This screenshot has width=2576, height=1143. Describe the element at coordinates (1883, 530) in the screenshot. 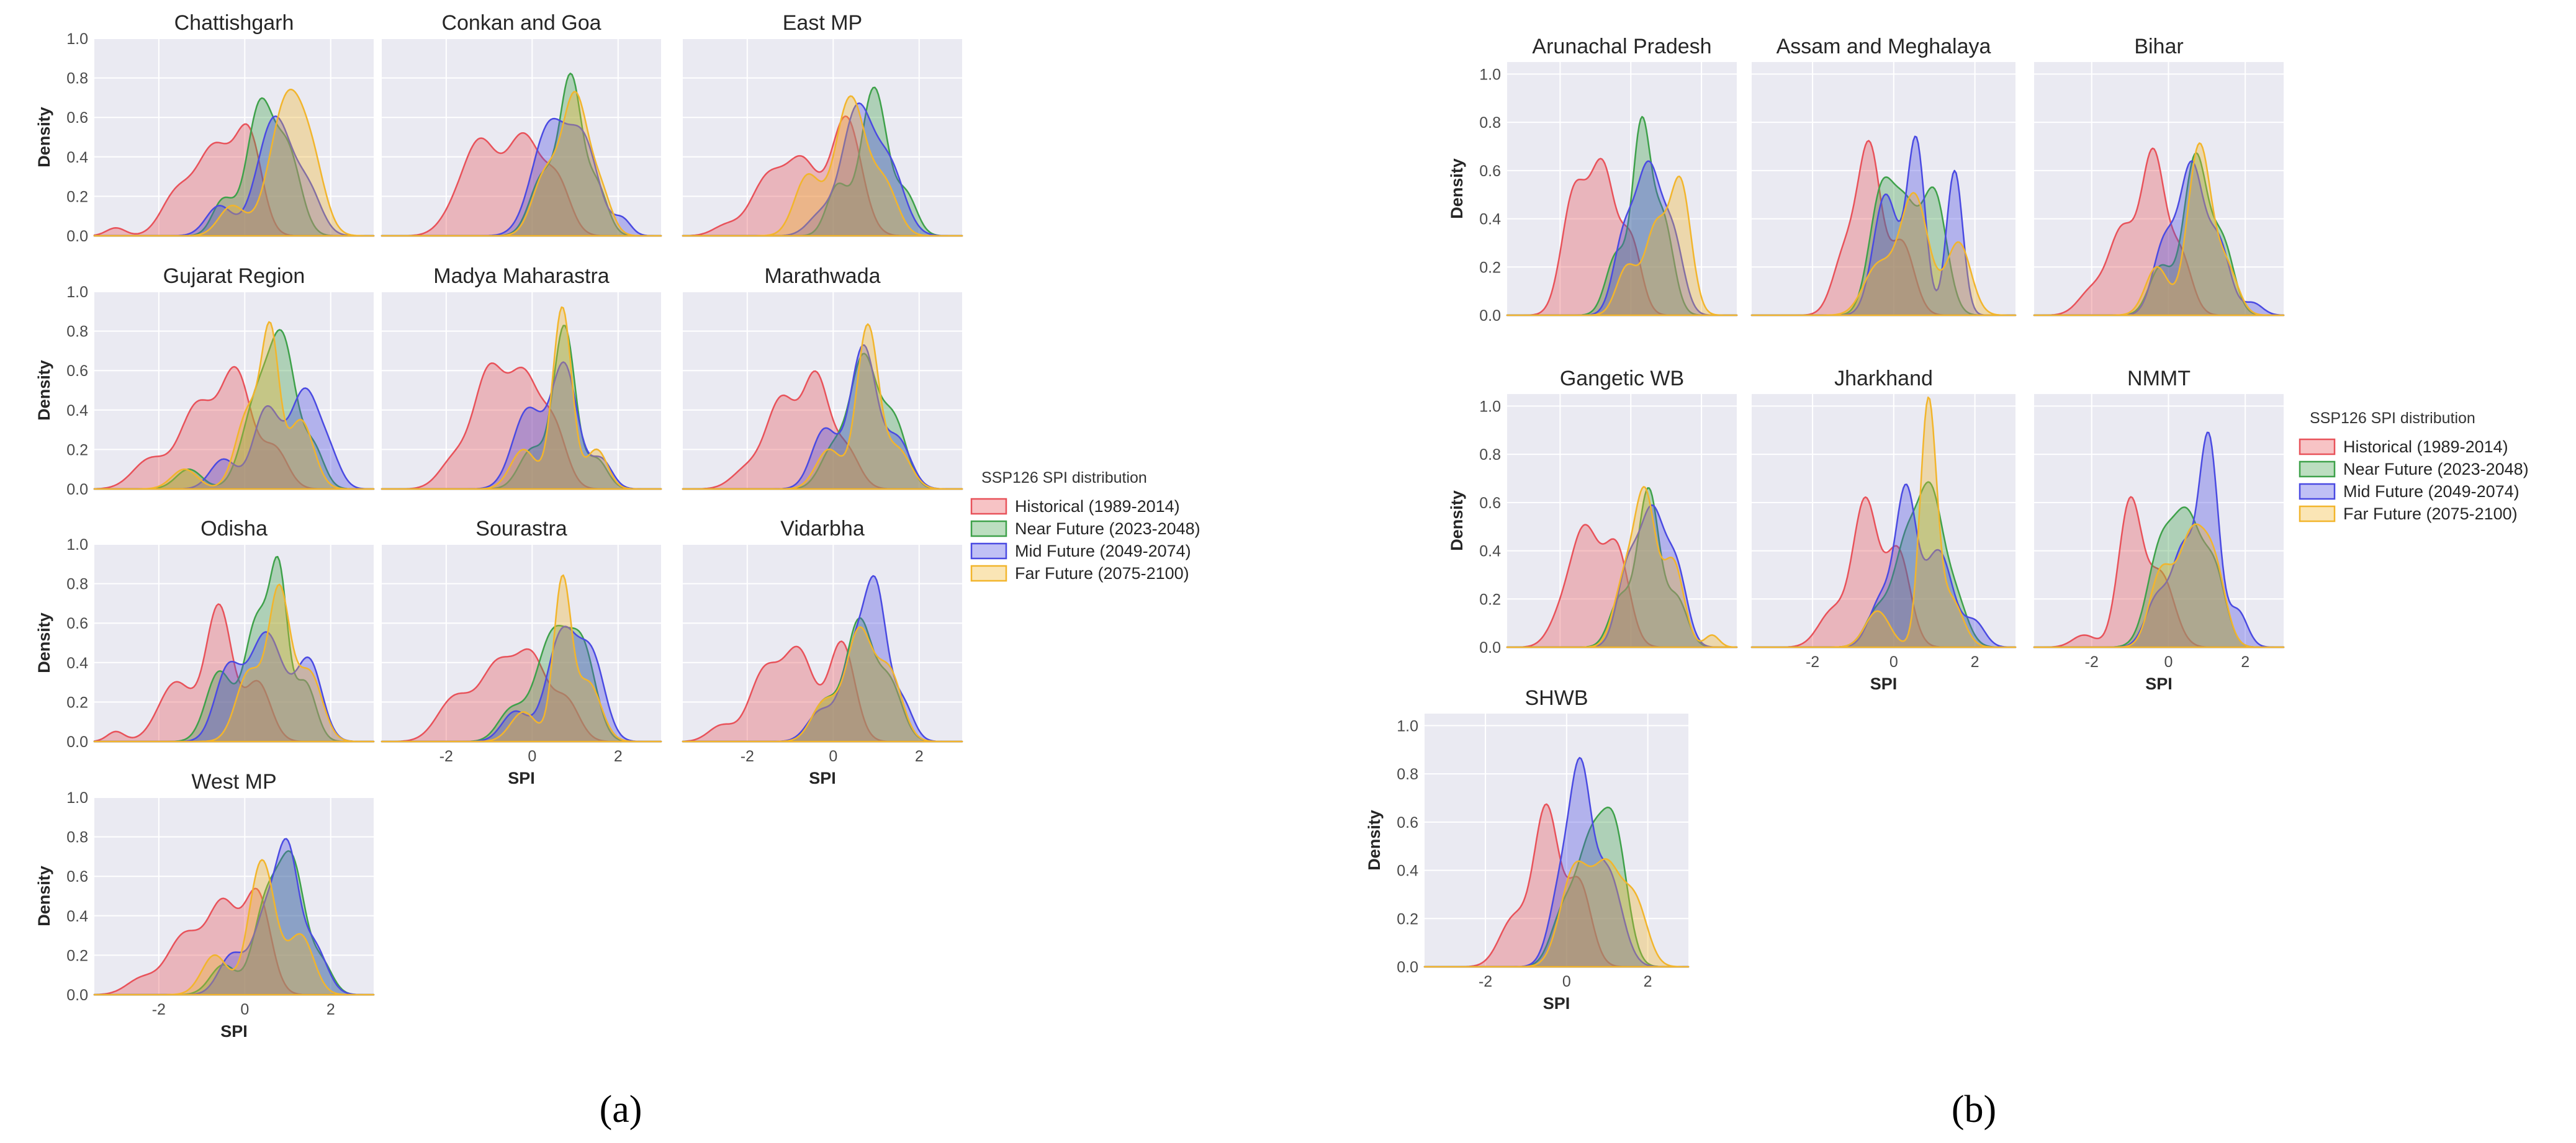

I see `panel-jharkhand: Jharkhand -2 0 2 SPI` at that location.